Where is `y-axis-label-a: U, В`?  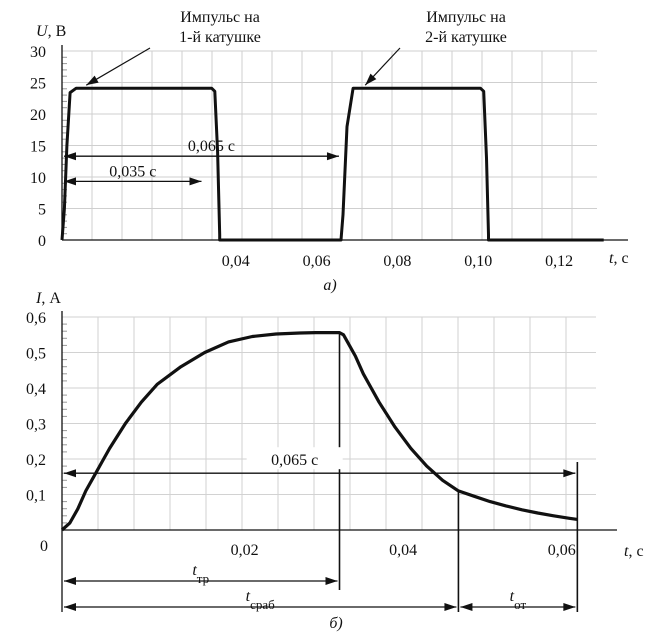
y-axis-label-a: U, В is located at coordinates (51, 31).